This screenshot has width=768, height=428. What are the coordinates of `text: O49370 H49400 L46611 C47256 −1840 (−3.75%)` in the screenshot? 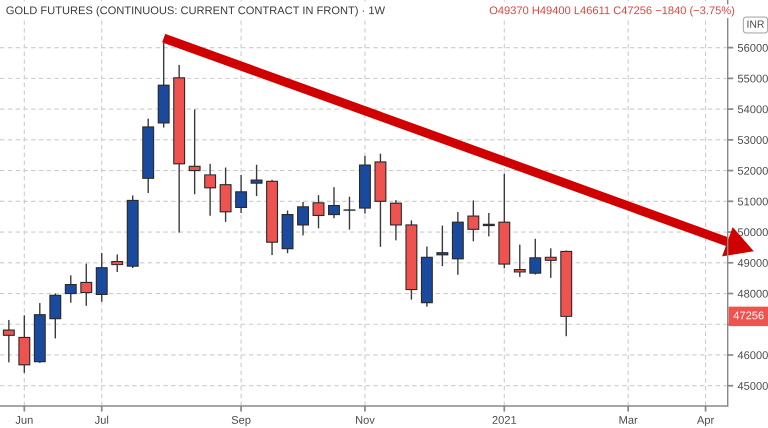 It's located at (612, 11).